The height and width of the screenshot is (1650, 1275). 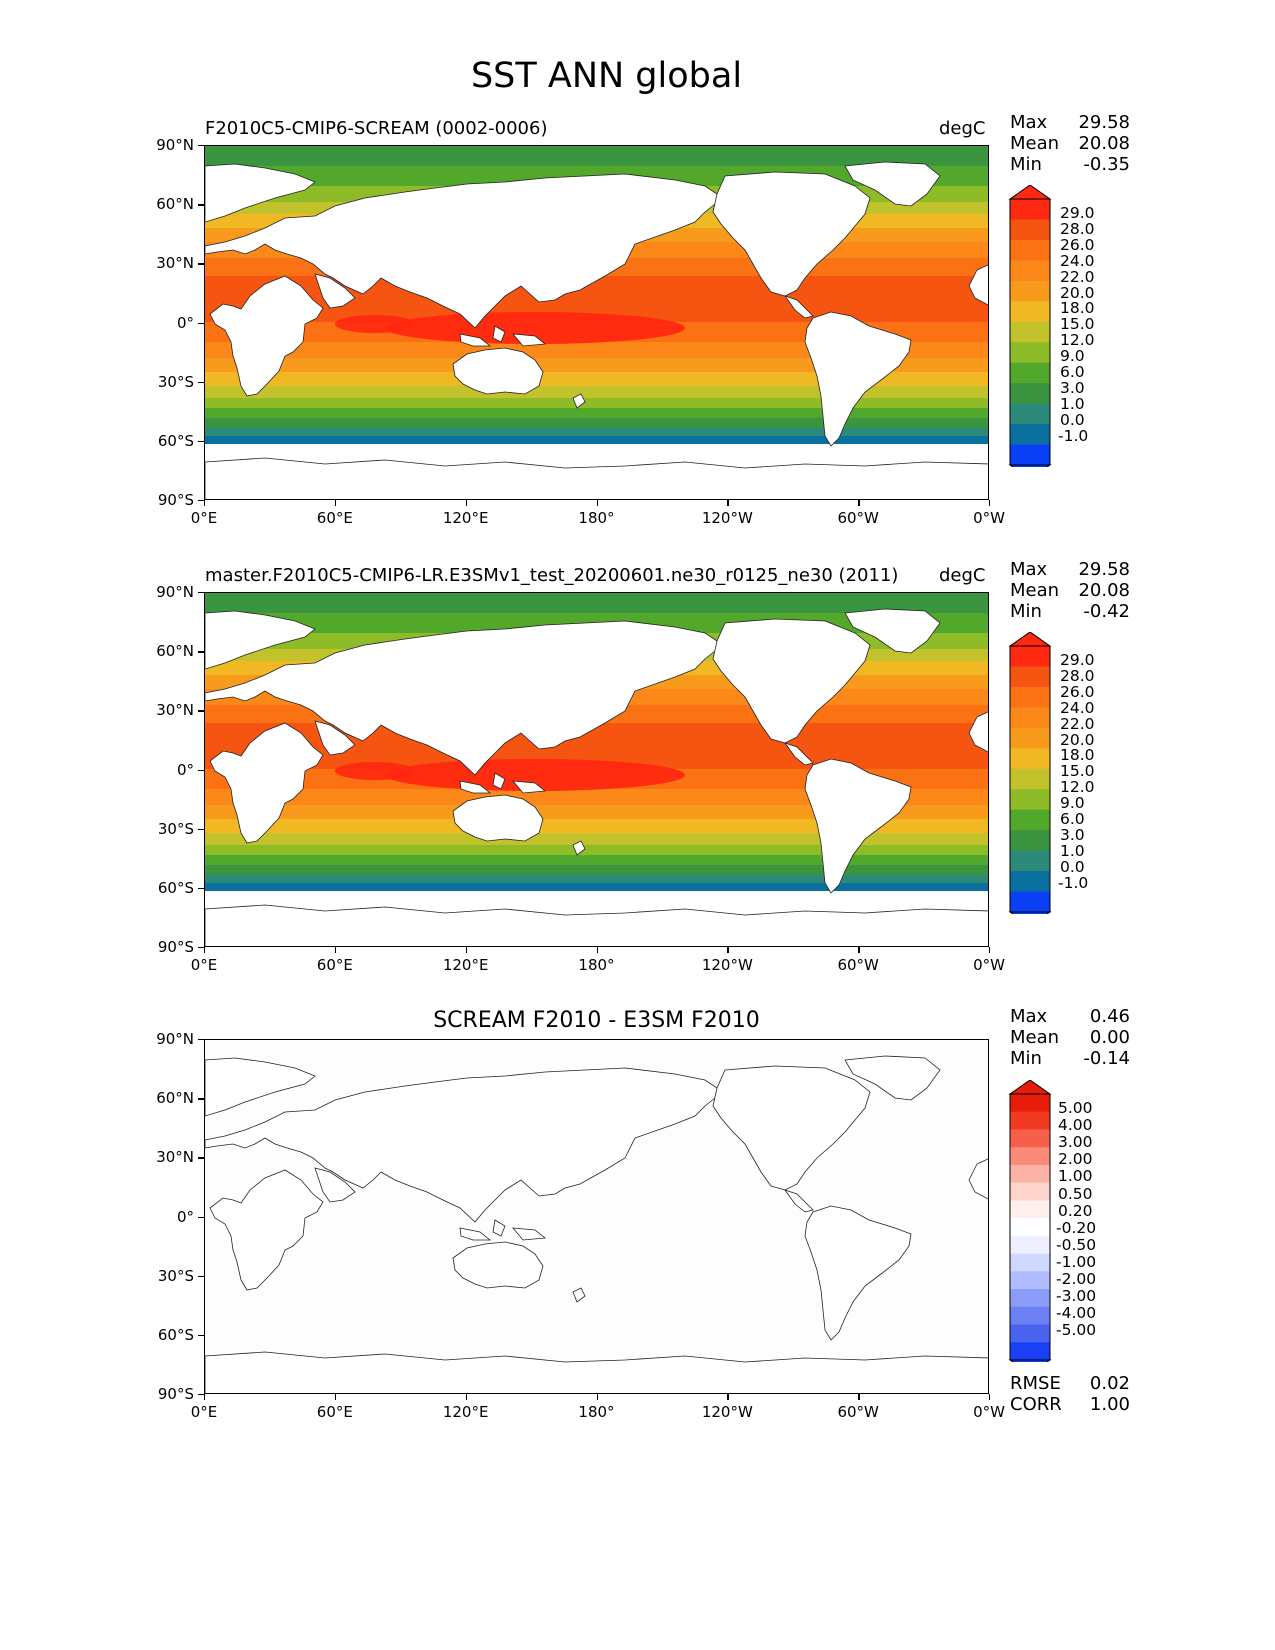 I want to click on colorbar-tick-label: 3.0, so click(x=1072, y=834).